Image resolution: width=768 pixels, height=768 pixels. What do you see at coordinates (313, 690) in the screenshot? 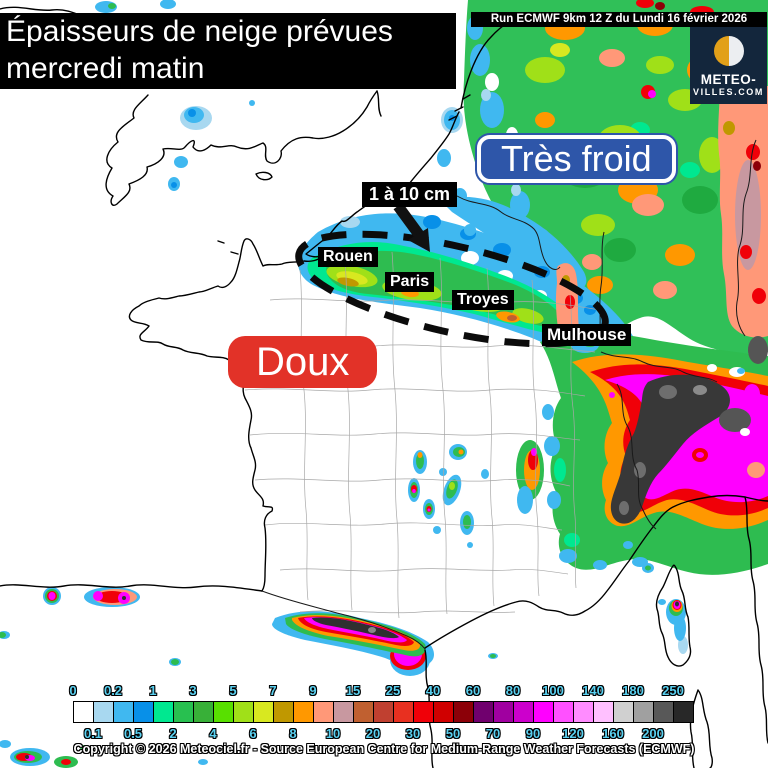
I see `legend-tick-label: 9` at bounding box center [313, 690].